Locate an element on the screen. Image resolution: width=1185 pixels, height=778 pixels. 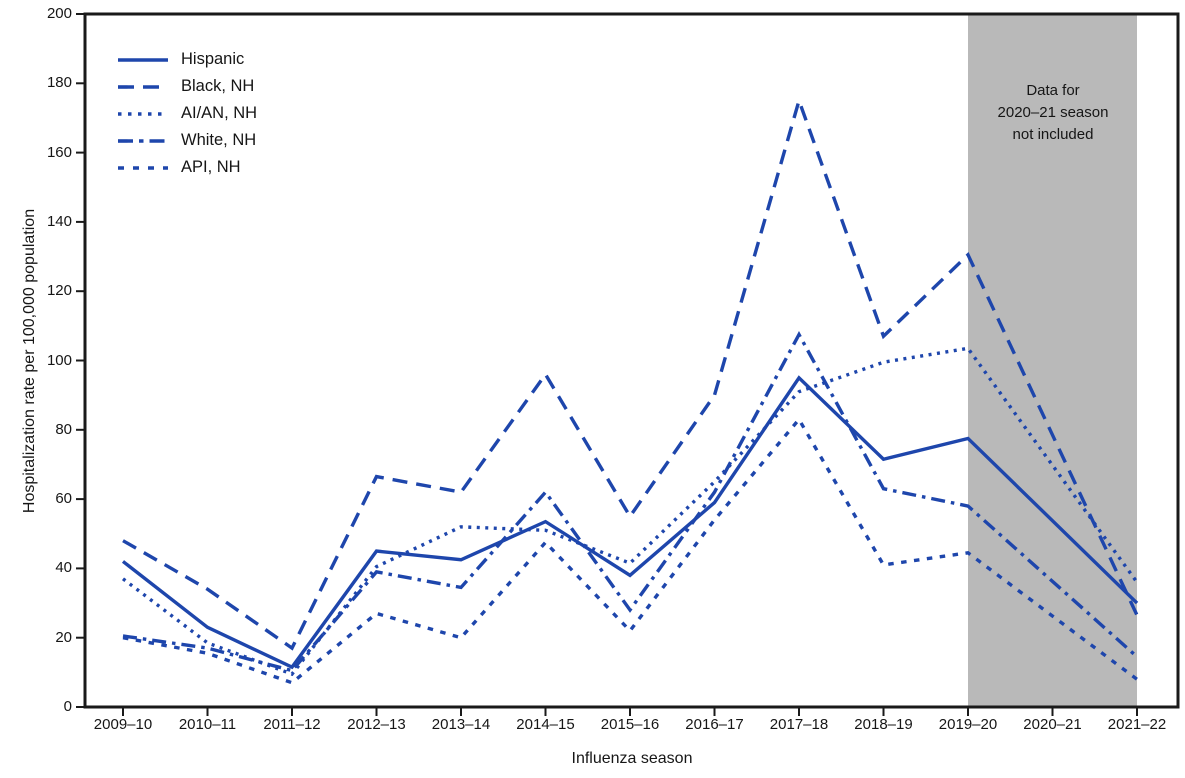
x-tick-label: 2020–21 is located at coordinates (1052, 724).